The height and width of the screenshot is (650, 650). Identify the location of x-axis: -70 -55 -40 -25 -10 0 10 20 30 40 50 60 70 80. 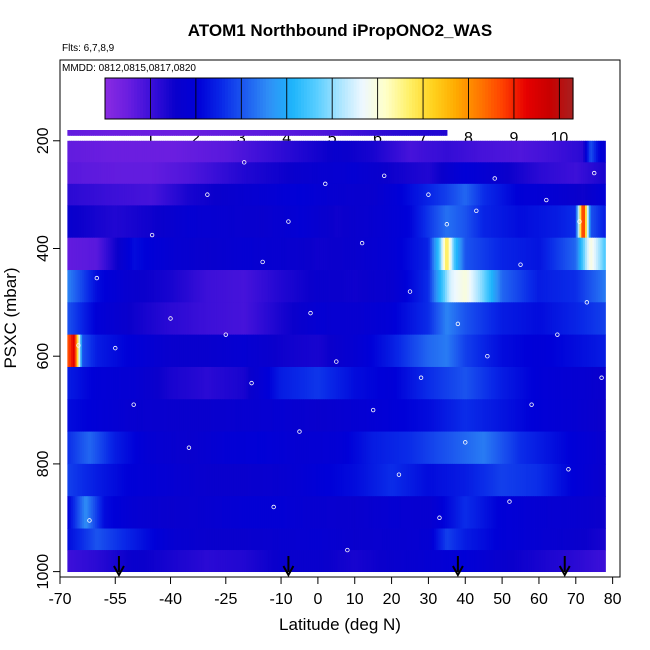
(335, 592).